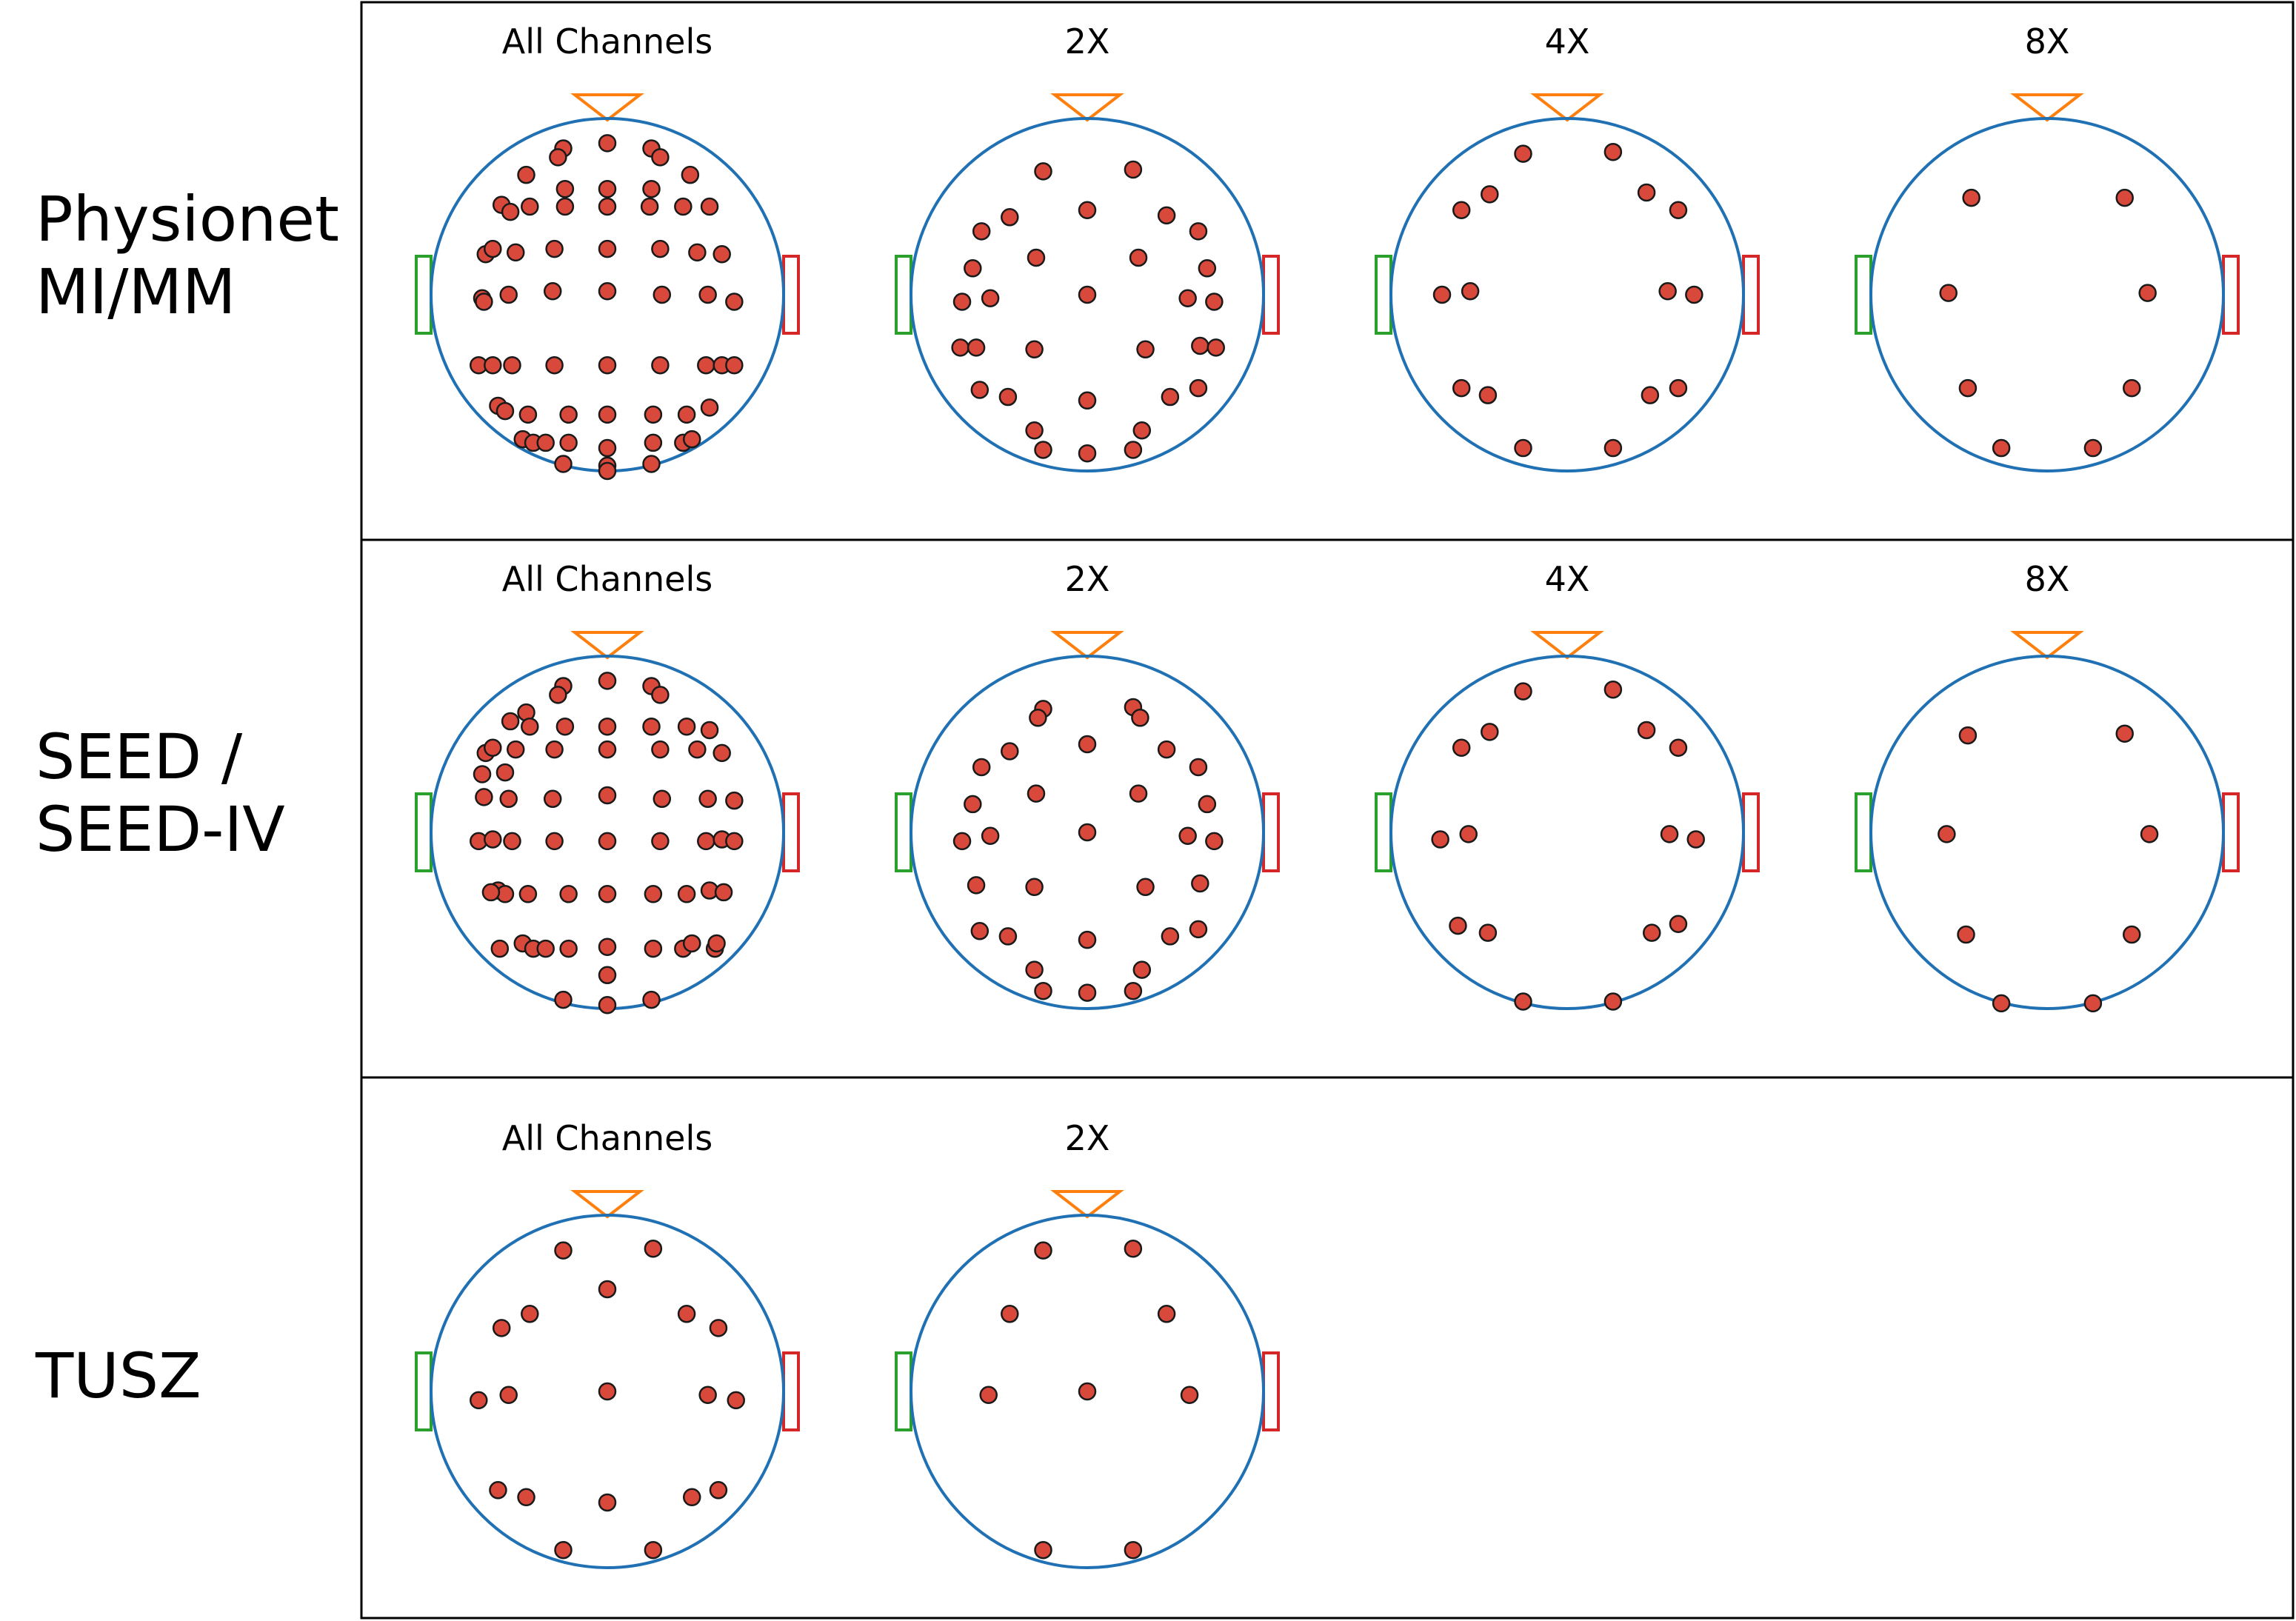 The height and width of the screenshot is (1621, 2296). Describe the element at coordinates (1567, 785) in the screenshot. I see `head-topomap: 4X` at that location.